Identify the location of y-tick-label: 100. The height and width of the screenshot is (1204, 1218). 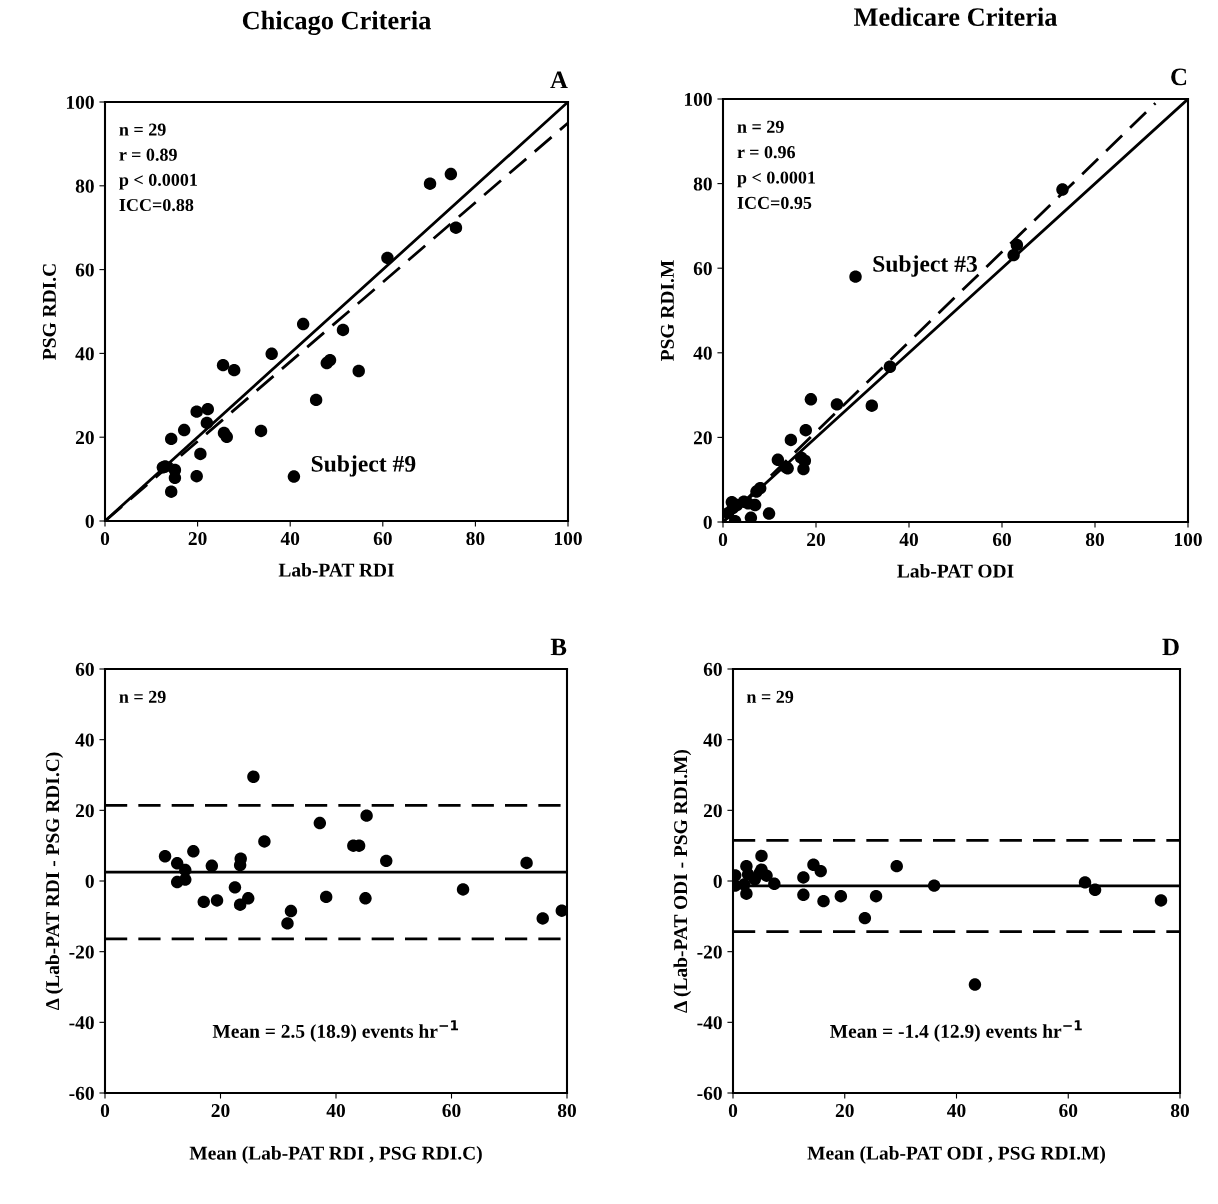
(698, 99).